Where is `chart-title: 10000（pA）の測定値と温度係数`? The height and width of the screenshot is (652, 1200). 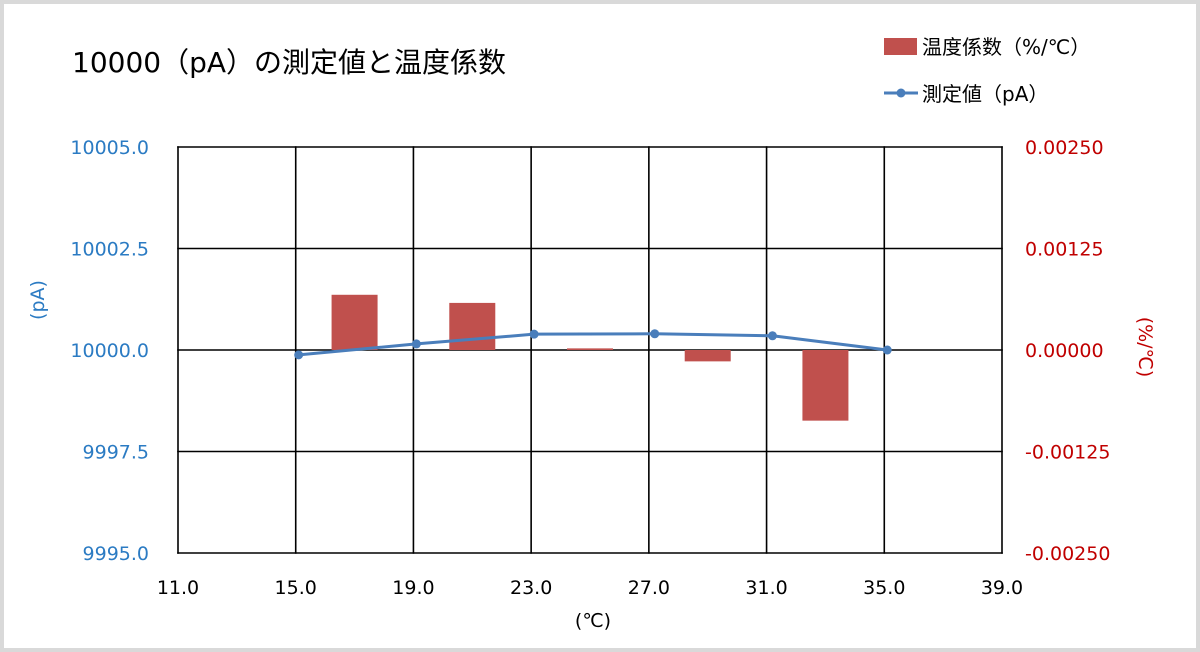 chart-title: 10000（pA）の測定値と温度係数 is located at coordinates (289, 62).